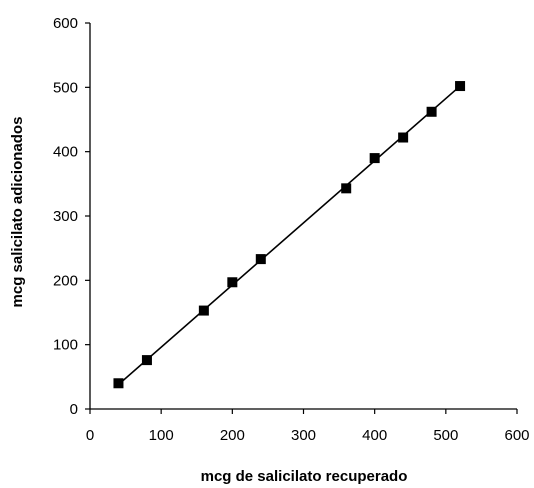 This screenshot has width=534, height=488. I want to click on y-ticks: 0 100 200 300 400 500 600, so click(71, 216).